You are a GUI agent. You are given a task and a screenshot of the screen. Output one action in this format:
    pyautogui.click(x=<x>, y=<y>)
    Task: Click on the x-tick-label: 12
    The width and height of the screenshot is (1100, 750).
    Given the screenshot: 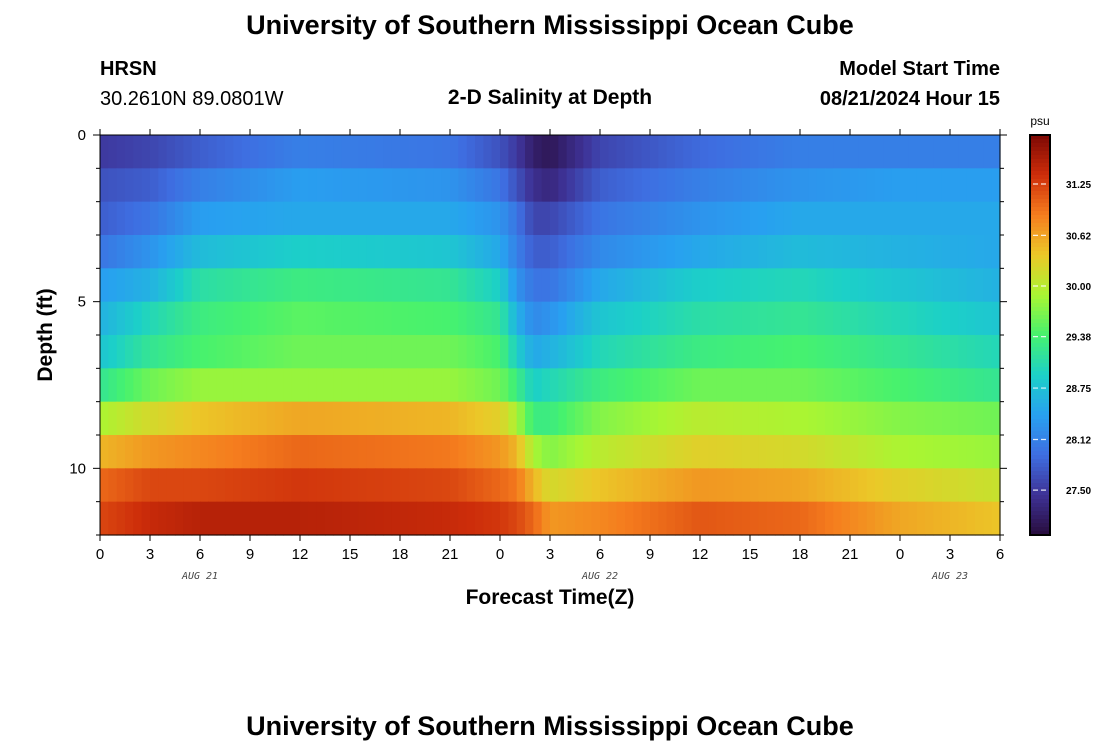 What is the action you would take?
    pyautogui.click(x=700, y=554)
    